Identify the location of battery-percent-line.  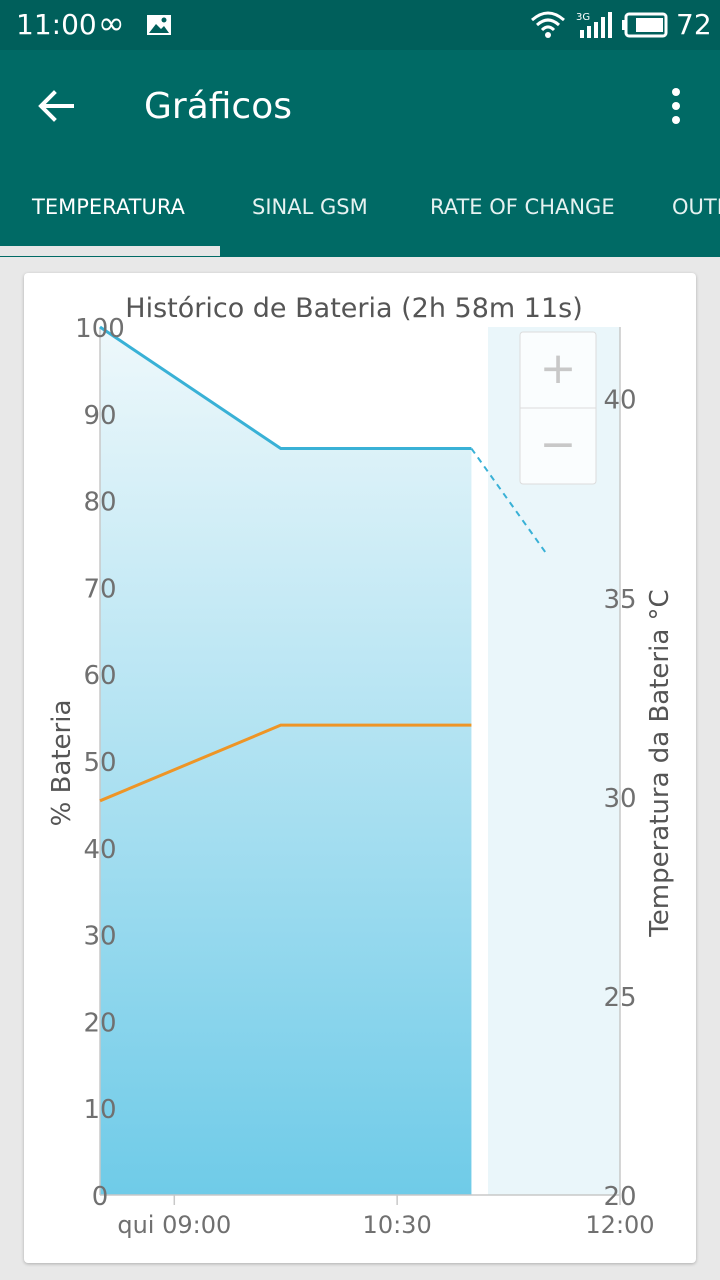
(285, 388).